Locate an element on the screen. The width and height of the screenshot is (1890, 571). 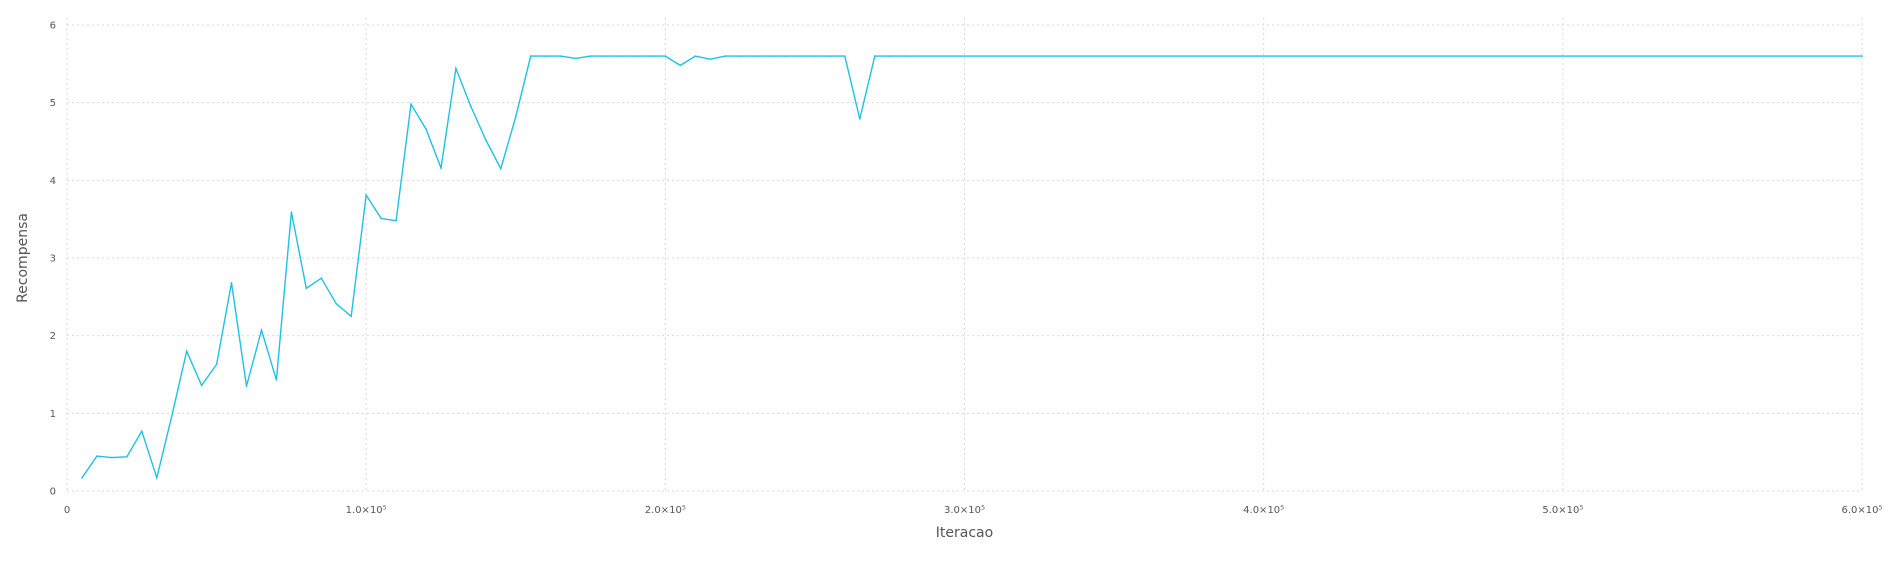
y-axis-title: Recompensa is located at coordinates (23, 258).